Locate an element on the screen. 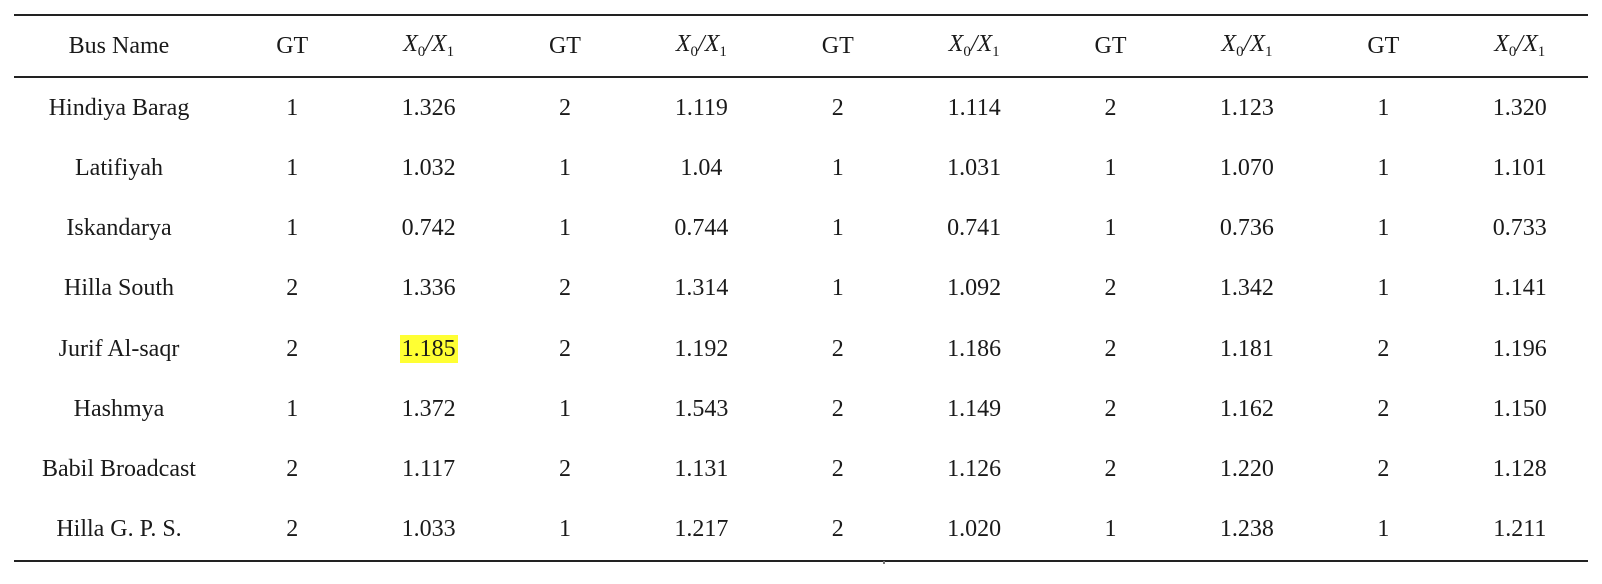 The image size is (1602, 584). ratio-cell: 1.114 is located at coordinates (974, 107).